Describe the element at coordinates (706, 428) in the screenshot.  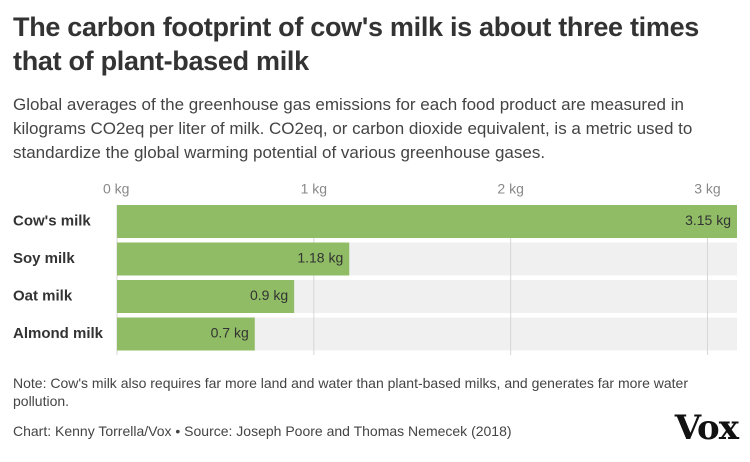
I see `logo: Vox` at that location.